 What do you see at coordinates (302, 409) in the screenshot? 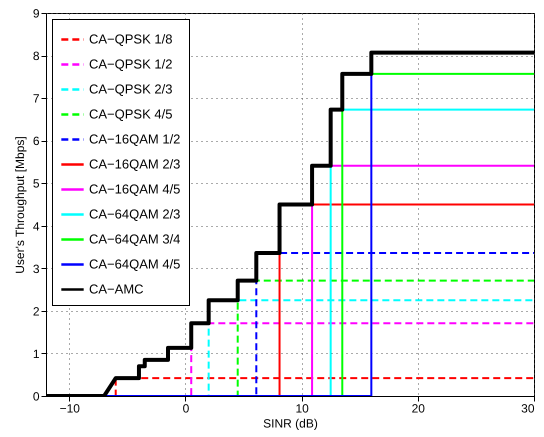
I see `x-tick-label: 10` at bounding box center [302, 409].